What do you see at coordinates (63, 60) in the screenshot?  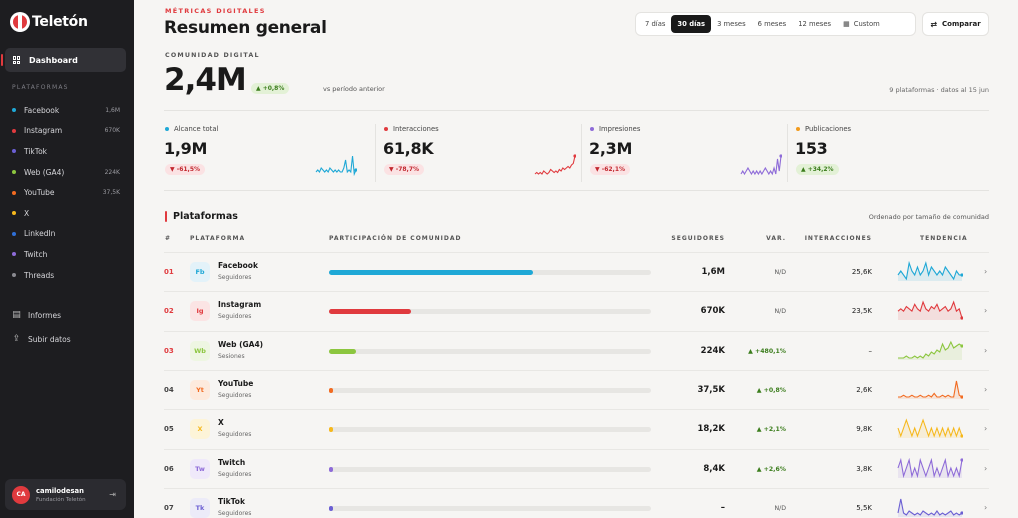 I see `sidebar-item-dashboard: Dashboard` at bounding box center [63, 60].